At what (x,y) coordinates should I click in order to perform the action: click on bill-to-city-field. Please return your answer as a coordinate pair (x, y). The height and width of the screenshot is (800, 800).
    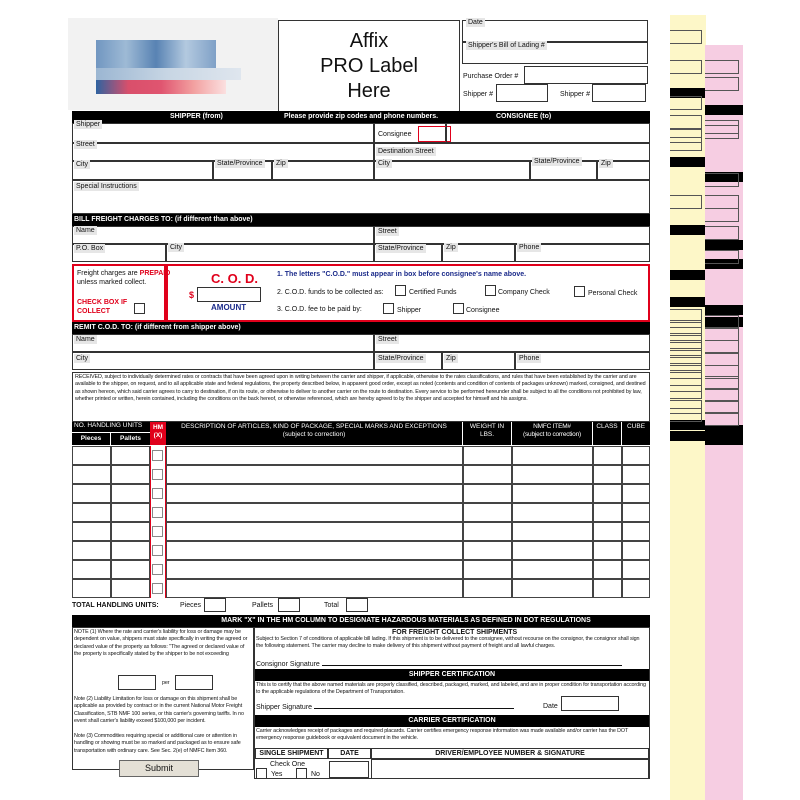
    Looking at the image, I should click on (270, 253).